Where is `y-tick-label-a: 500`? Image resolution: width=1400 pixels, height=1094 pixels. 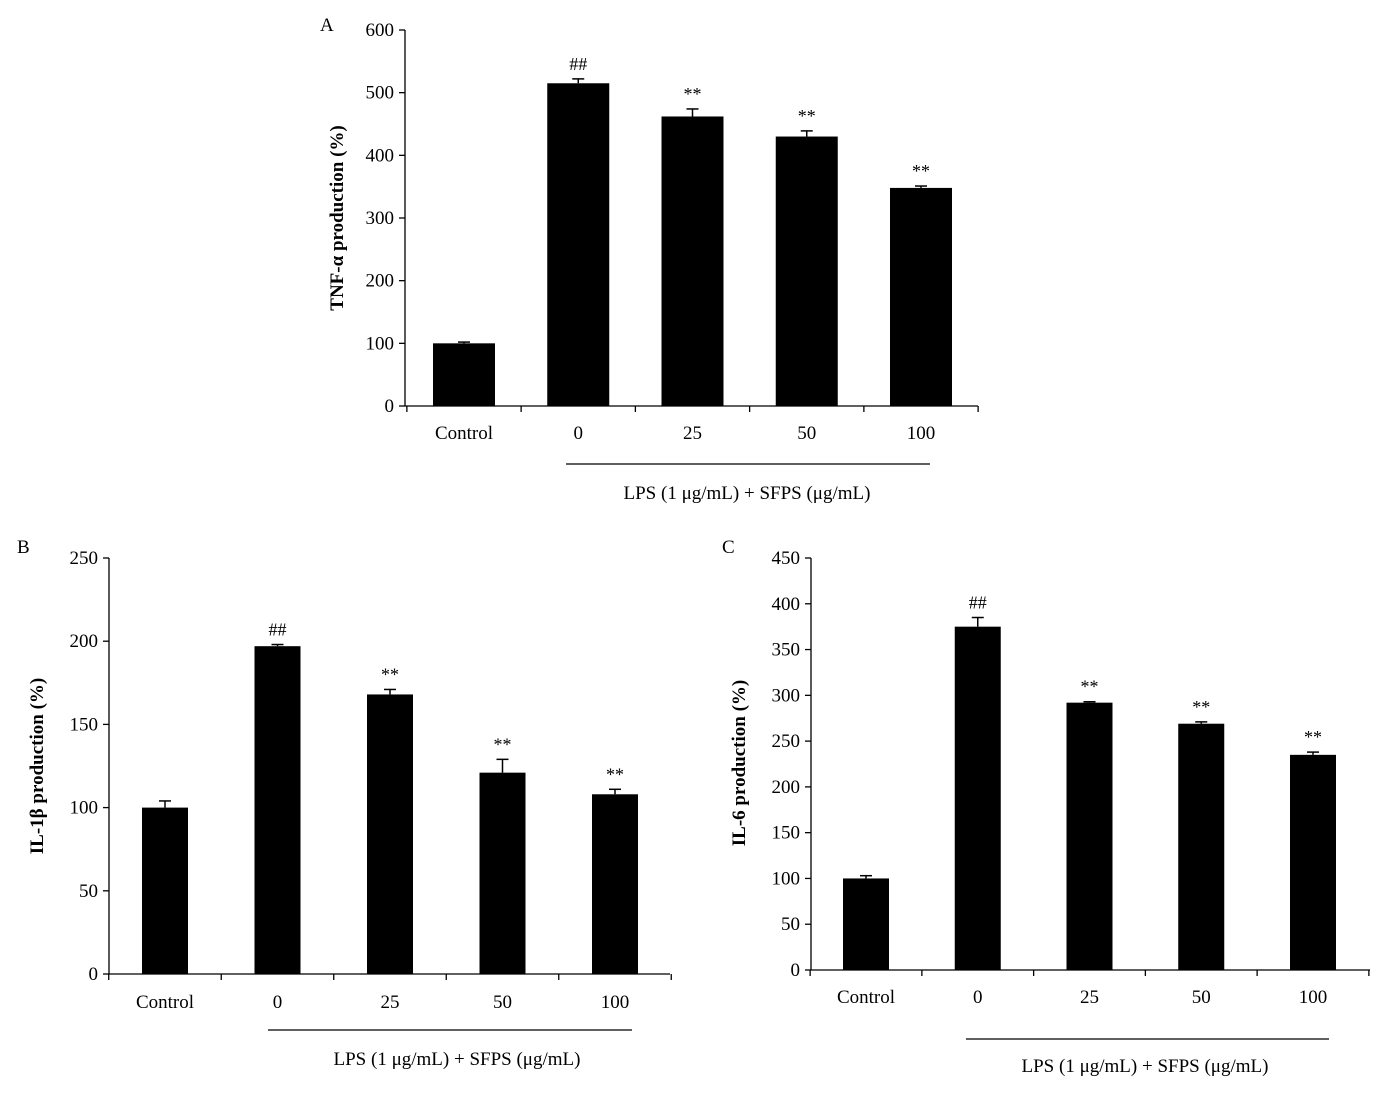
y-tick-label-a: 500 is located at coordinates (380, 93).